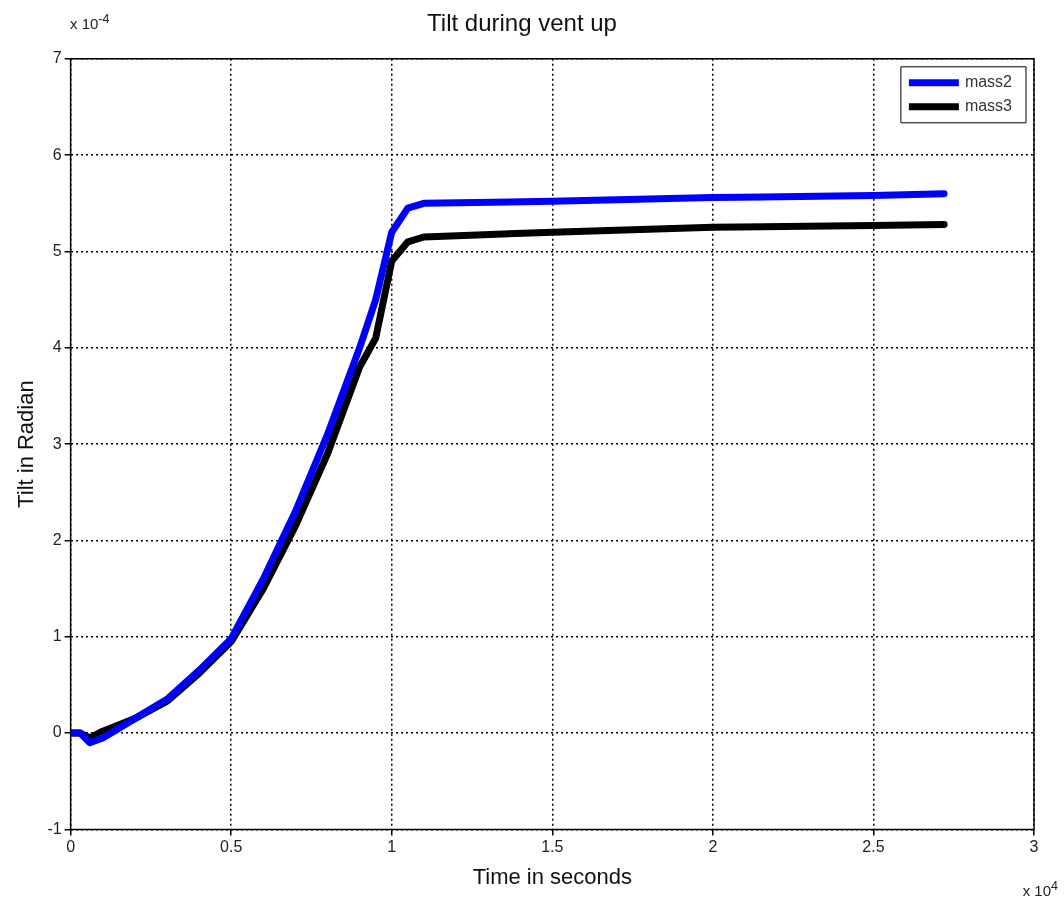  I want to click on x-tick-label: 2.5, so click(873, 847).